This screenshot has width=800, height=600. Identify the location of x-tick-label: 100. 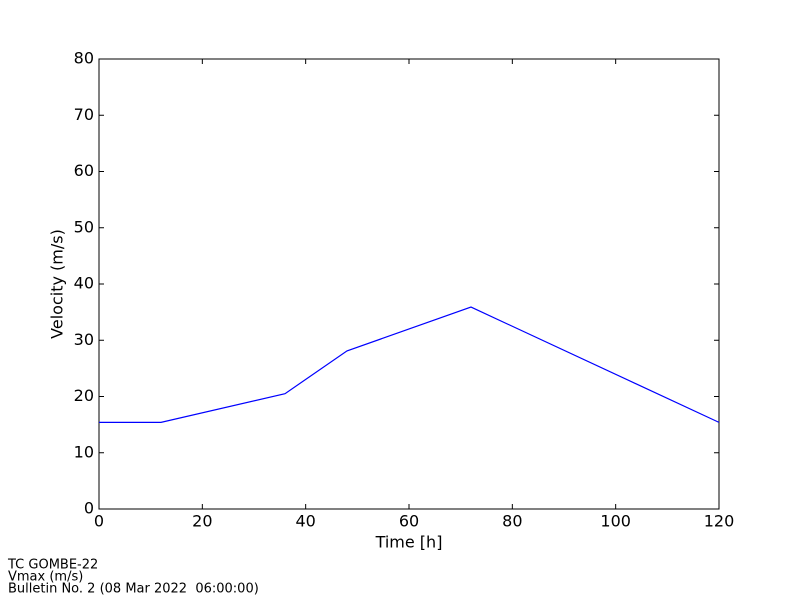
(615, 521).